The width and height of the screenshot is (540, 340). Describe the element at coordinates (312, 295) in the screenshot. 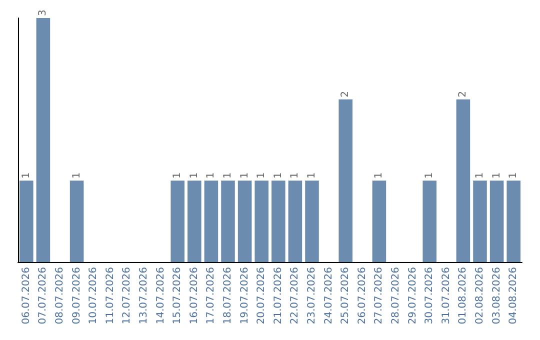

I see `x-tick-label: 23.07.2026` at that location.